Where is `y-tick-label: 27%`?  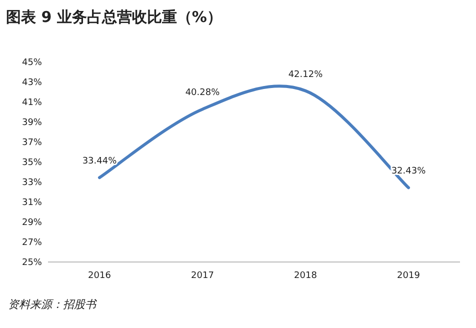
y-tick-label: 27% is located at coordinates (32, 243).